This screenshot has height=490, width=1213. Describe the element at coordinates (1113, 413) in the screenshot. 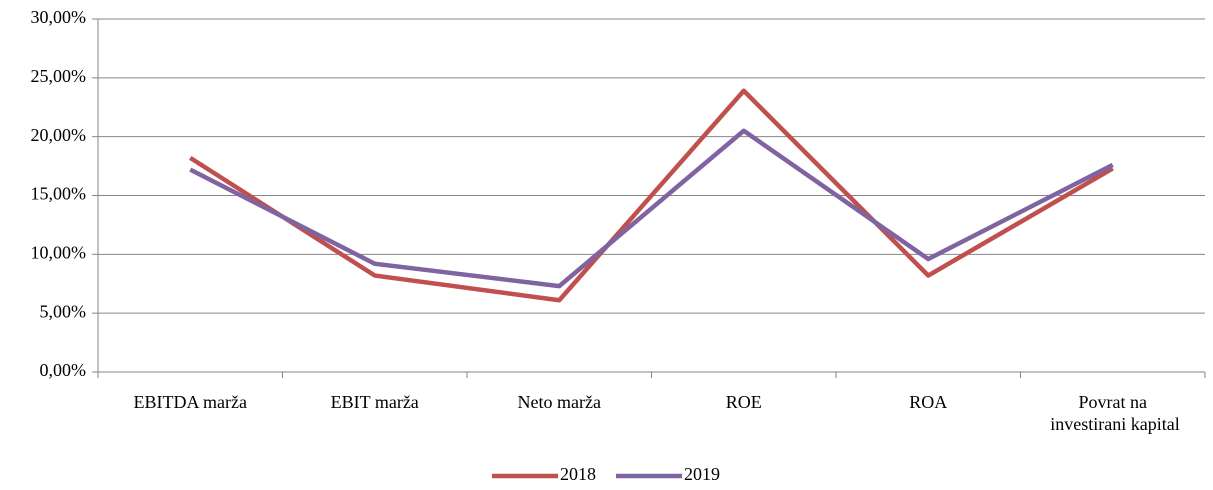

I see `x-tick-label: Povrat na investirani kapital` at that location.